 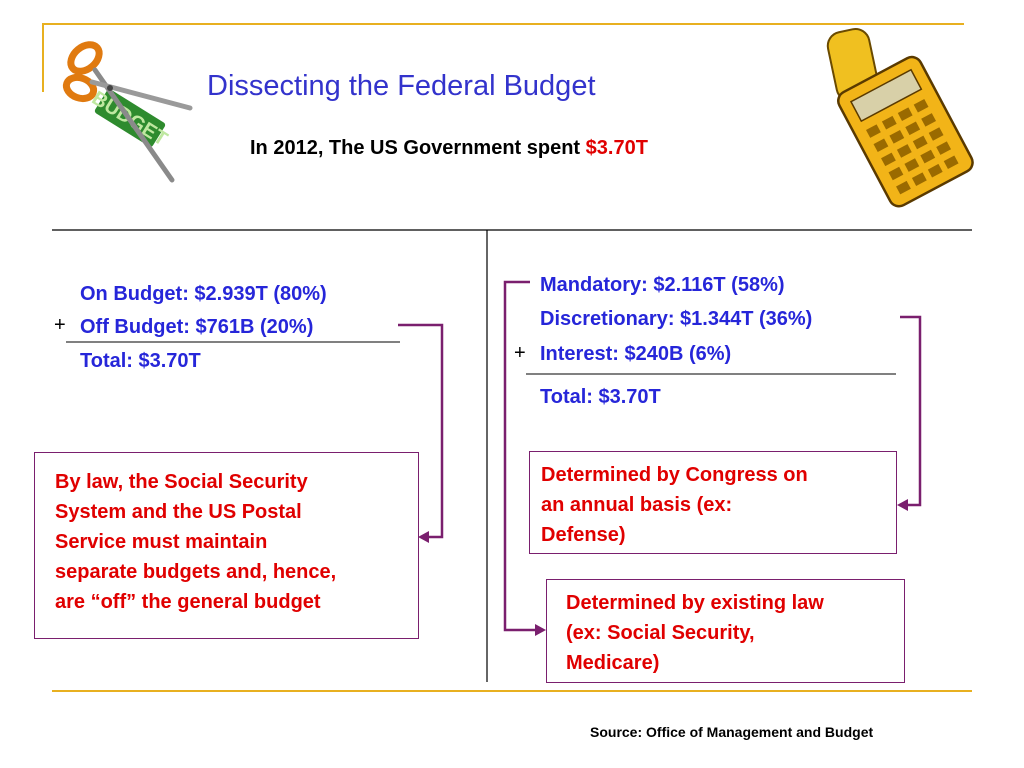 What do you see at coordinates (161, 542) in the screenshot?
I see `note-line: Service must maintain` at bounding box center [161, 542].